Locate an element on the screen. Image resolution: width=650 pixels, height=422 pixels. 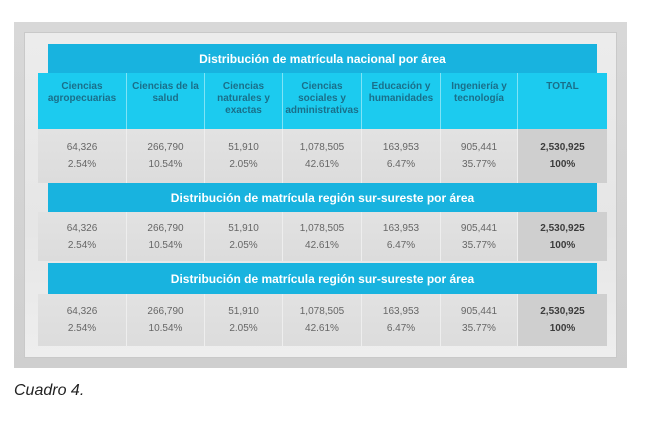
header-line: exactas is located at coordinates (243, 110).